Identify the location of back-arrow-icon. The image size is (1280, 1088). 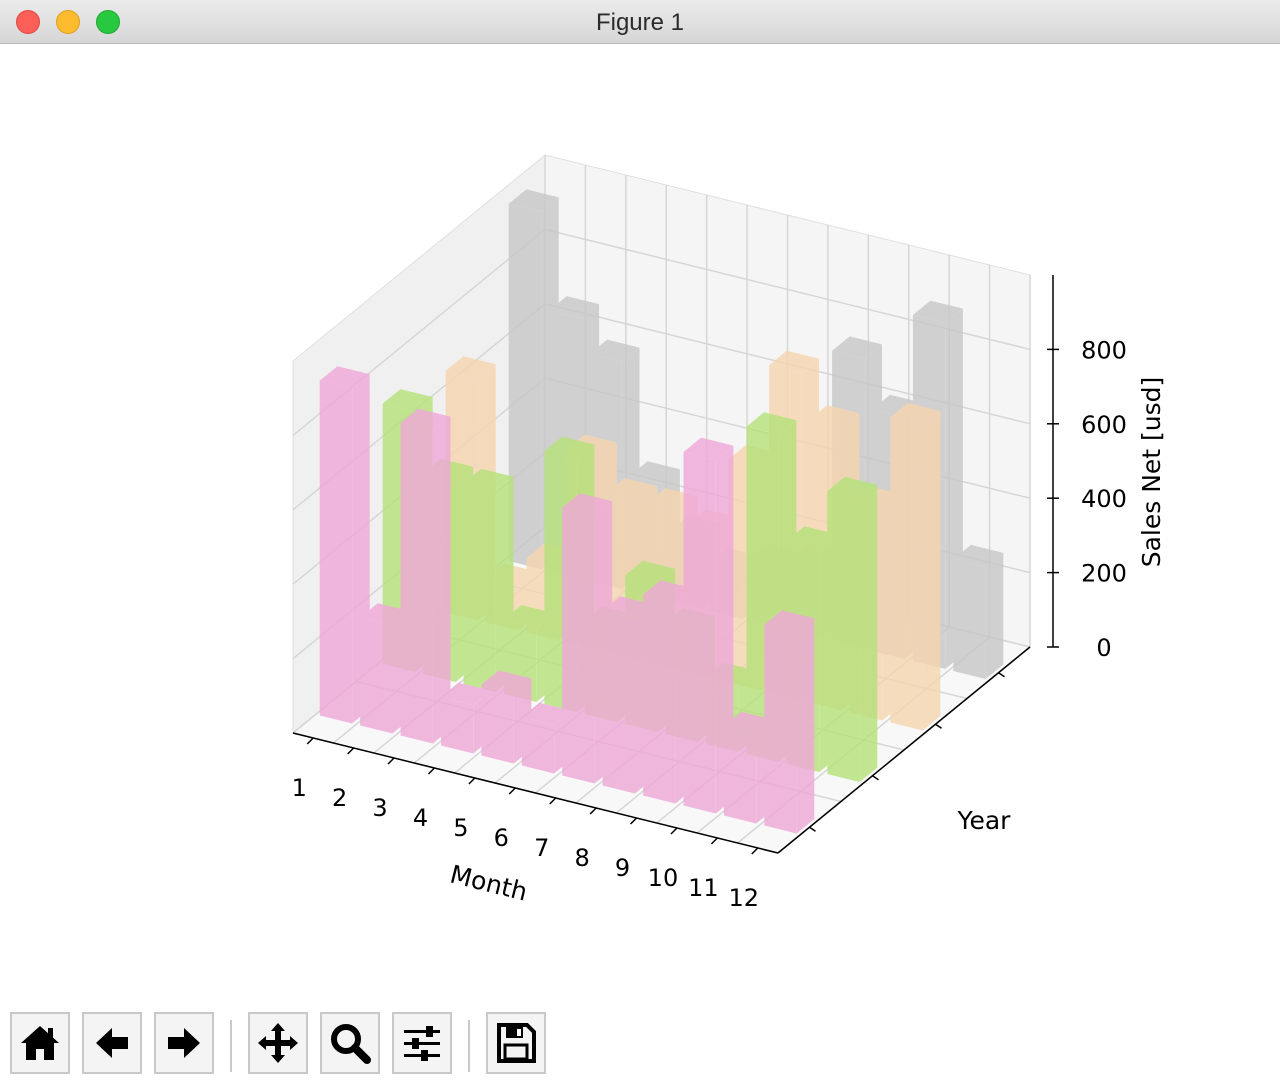
(112, 1043).